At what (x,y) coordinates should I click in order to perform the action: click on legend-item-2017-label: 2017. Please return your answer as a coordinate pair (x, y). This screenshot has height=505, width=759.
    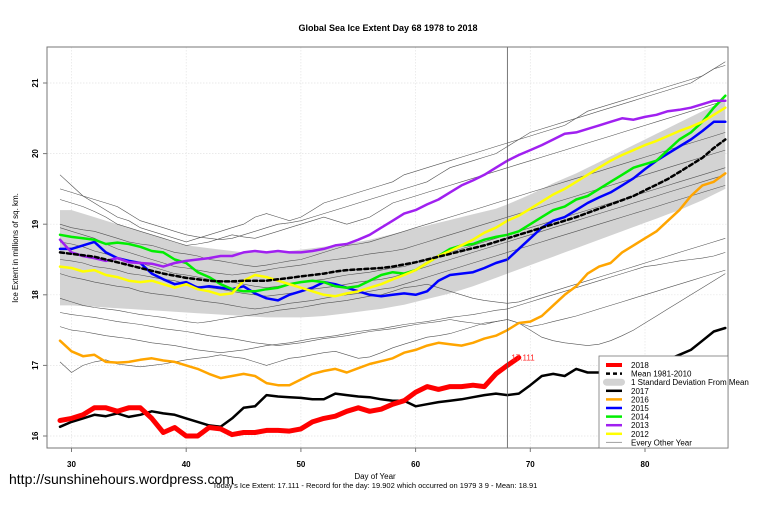
    Looking at the image, I should click on (640, 391).